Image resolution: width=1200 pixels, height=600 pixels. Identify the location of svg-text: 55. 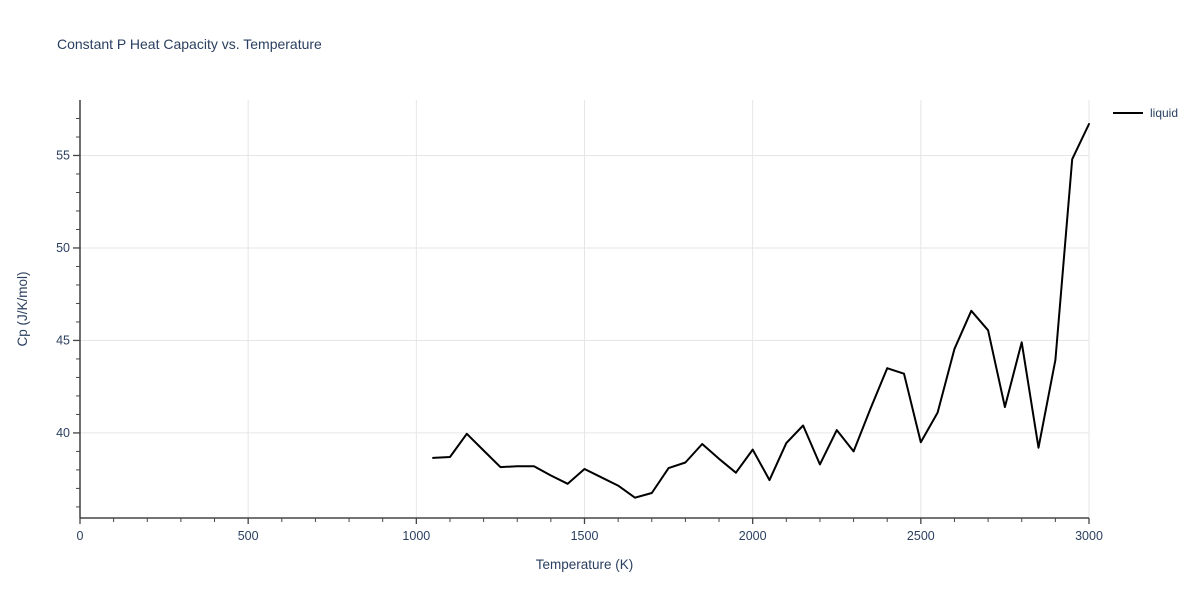
(63, 155).